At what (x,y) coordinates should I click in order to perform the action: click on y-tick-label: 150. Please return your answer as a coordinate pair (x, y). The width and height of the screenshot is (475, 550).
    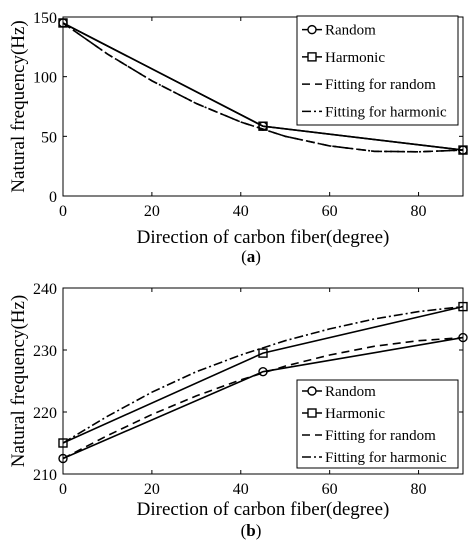
    Looking at the image, I should click on (45, 18).